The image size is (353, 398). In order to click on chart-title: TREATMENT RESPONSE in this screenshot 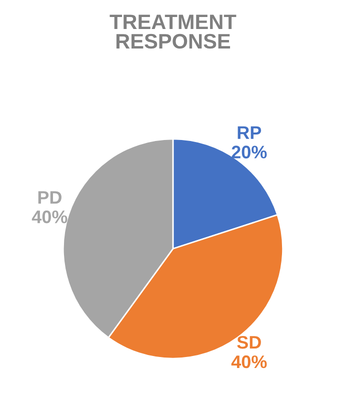, I will do `click(173, 31)`.